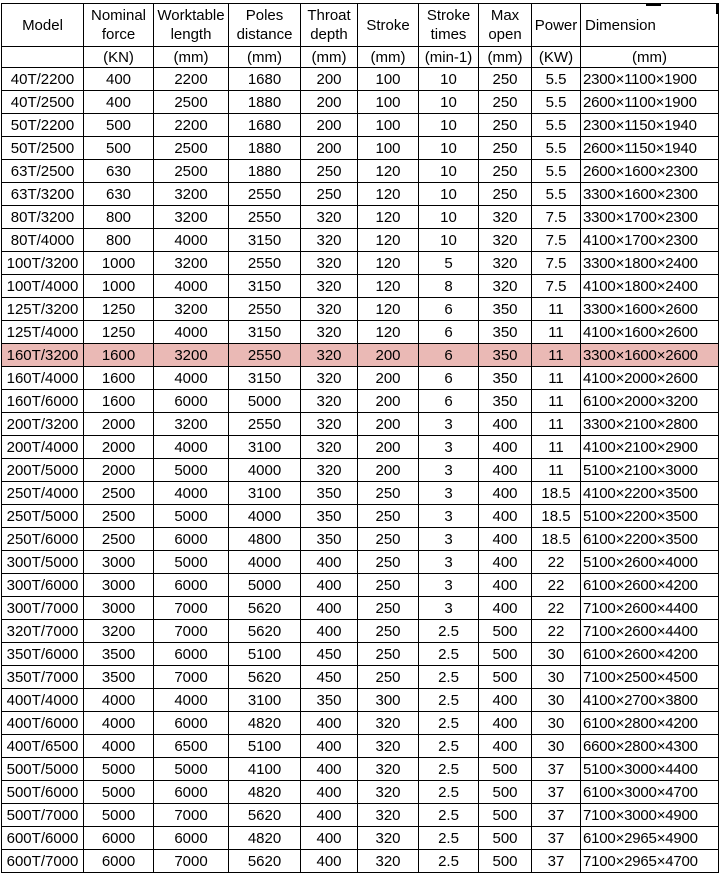 The width and height of the screenshot is (719, 880). Describe the element at coordinates (264, 792) in the screenshot. I see `cell-poles-distance: 4820` at that location.